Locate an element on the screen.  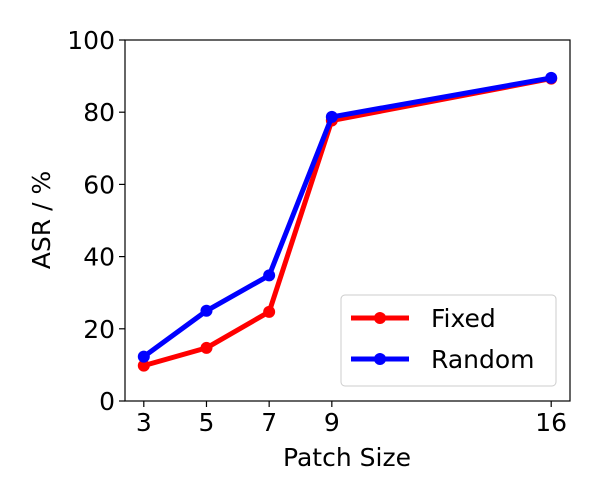
x-tick-label-16: 16 is located at coordinates (551, 422).